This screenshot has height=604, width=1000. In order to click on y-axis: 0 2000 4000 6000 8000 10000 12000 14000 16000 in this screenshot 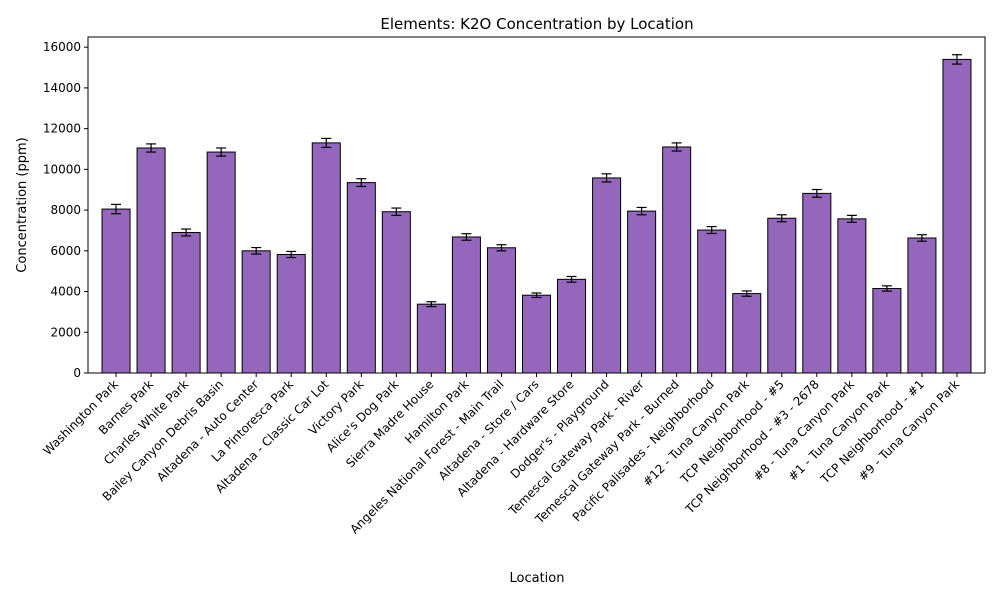, I will do `click(65, 210)`.